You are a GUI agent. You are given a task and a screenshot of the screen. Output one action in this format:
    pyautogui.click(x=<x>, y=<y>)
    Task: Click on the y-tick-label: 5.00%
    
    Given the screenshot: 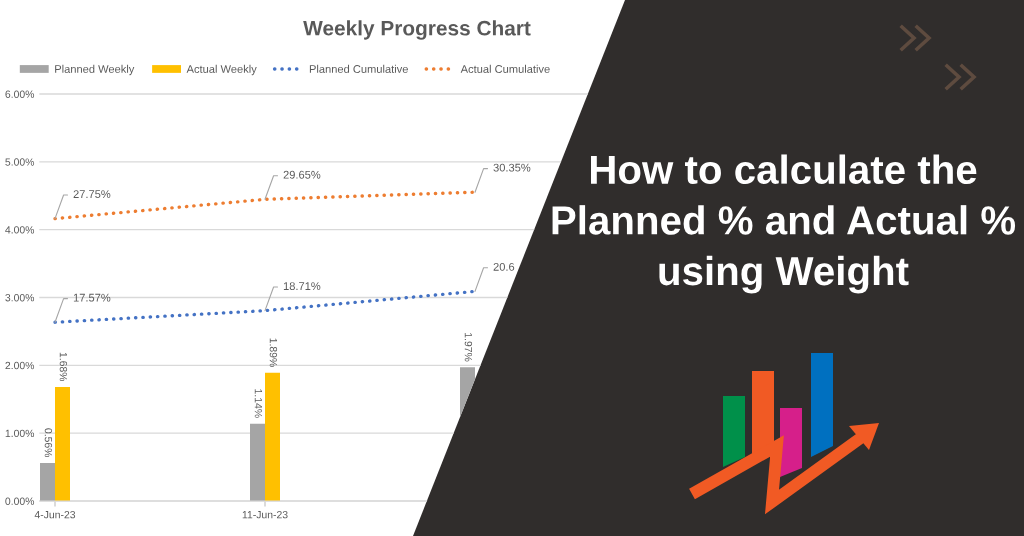 What is the action you would take?
    pyautogui.click(x=20, y=162)
    